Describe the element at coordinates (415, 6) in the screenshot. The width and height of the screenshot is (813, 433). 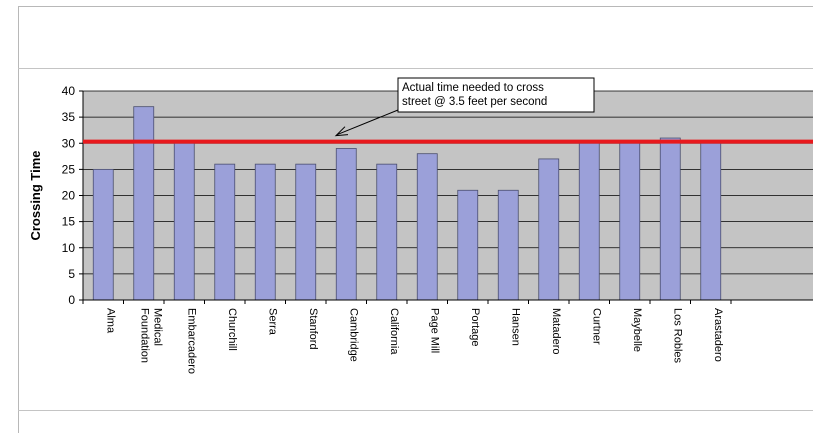
I see `chart-frame-top-border` at that location.